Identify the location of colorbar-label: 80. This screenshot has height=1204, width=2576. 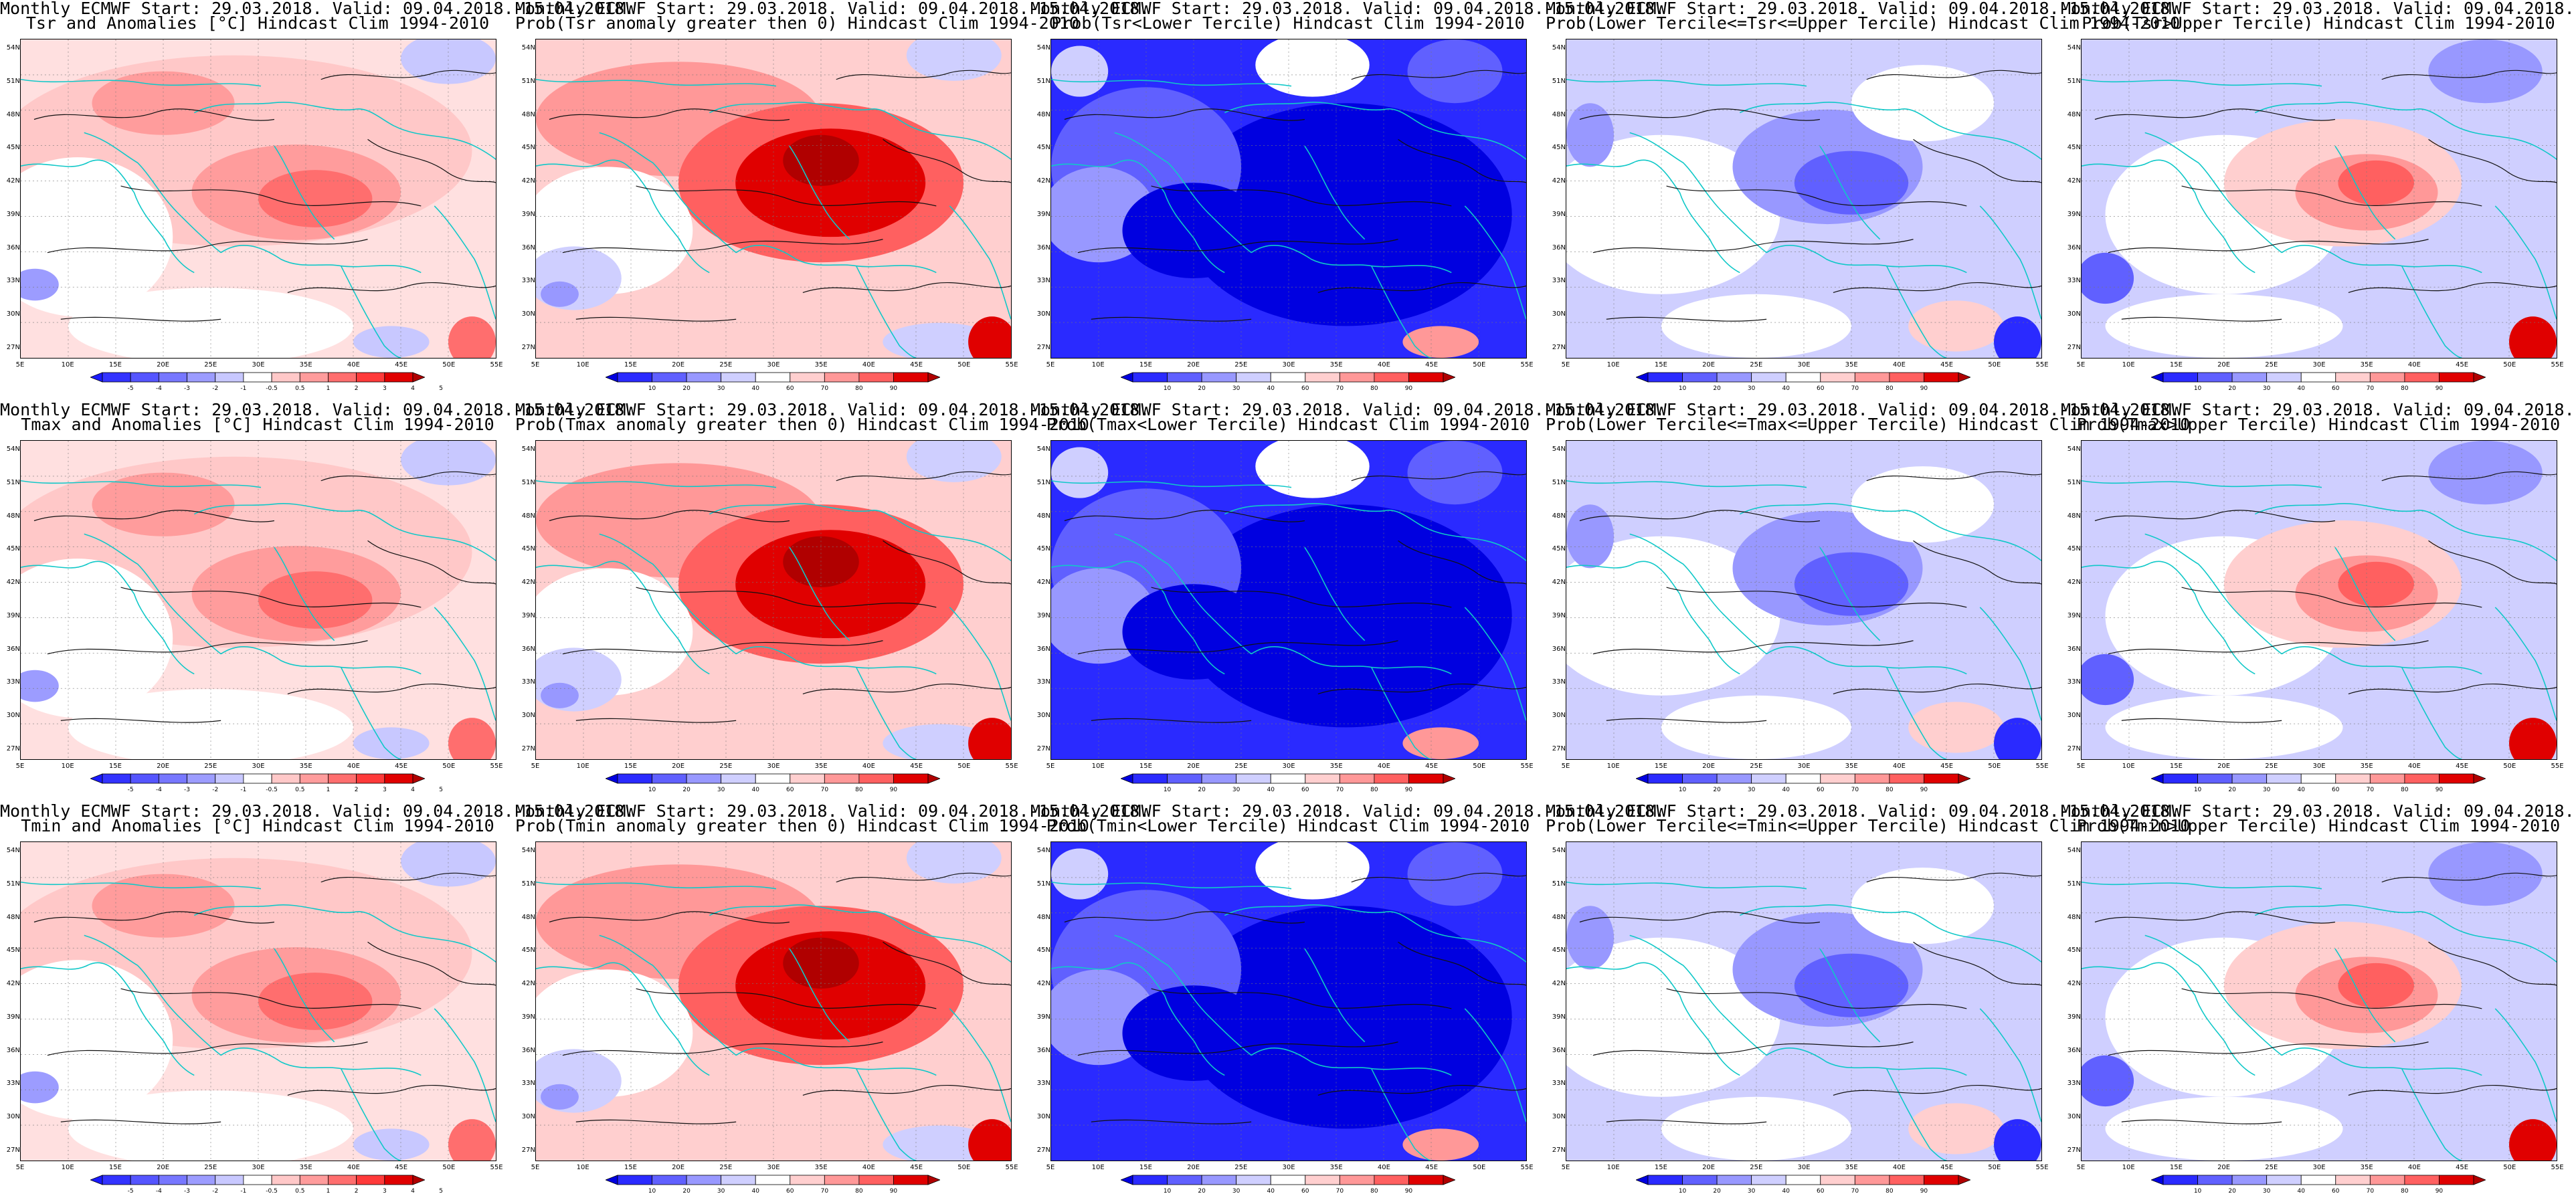
(2405, 1191).